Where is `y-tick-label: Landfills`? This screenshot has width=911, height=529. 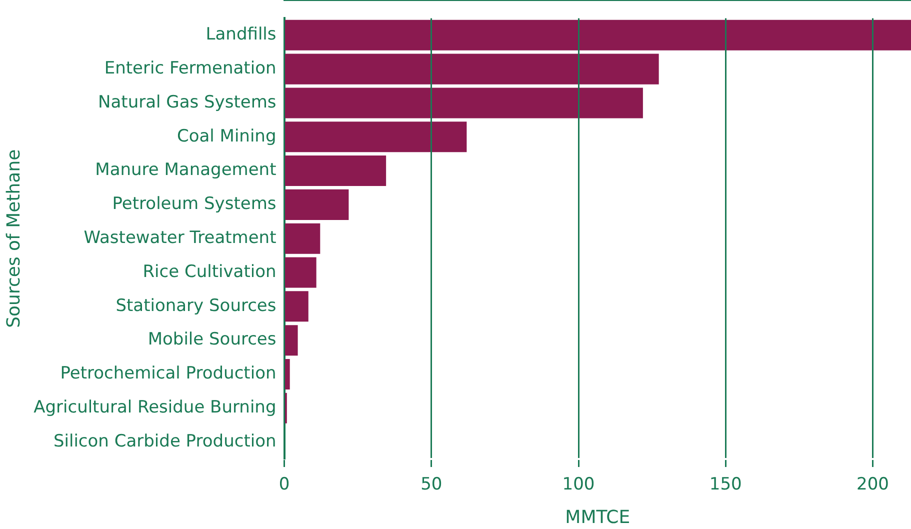 y-tick-label: Landfills is located at coordinates (241, 34).